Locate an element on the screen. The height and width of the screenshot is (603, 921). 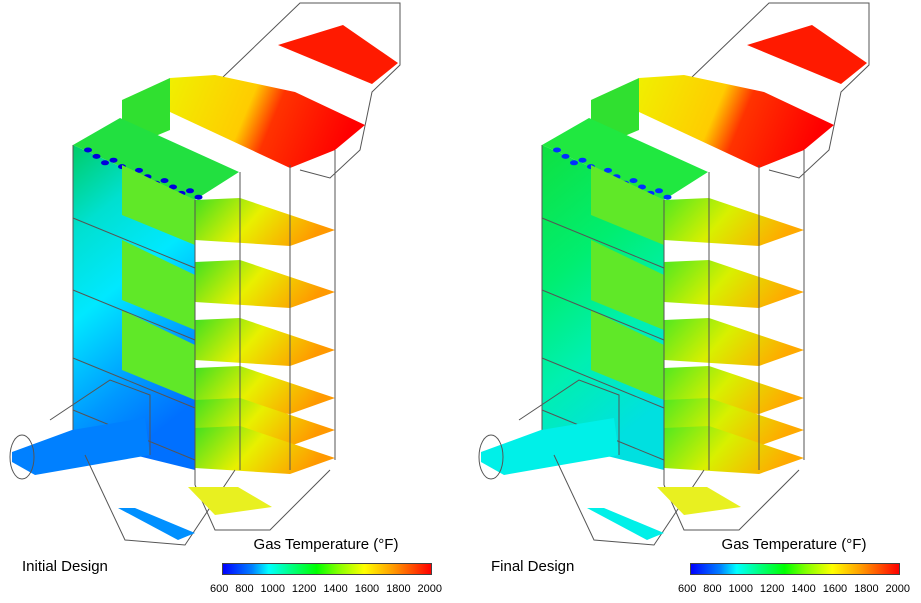
colorbar-ticks-initial: 600 800 1000 1200 1400 1600 1800 2000 is located at coordinates (326, 589).